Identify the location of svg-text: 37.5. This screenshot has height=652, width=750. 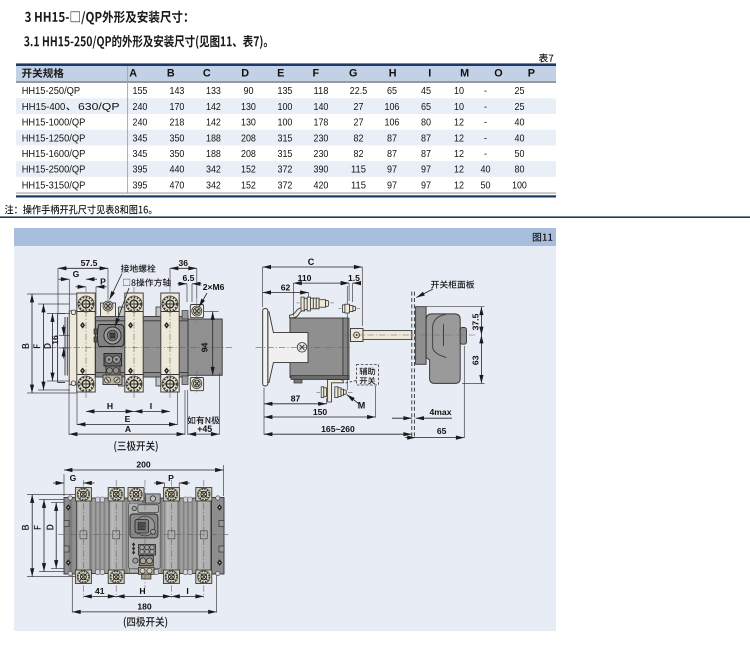
(476, 321).